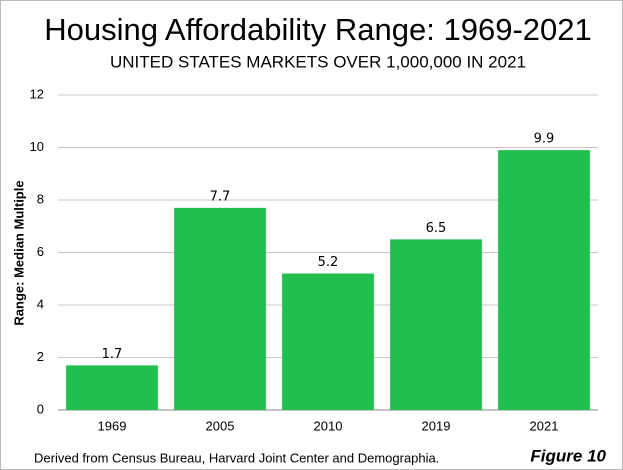  Describe the element at coordinates (40, 408) in the screenshot. I see `y-tick-label: 0` at that location.